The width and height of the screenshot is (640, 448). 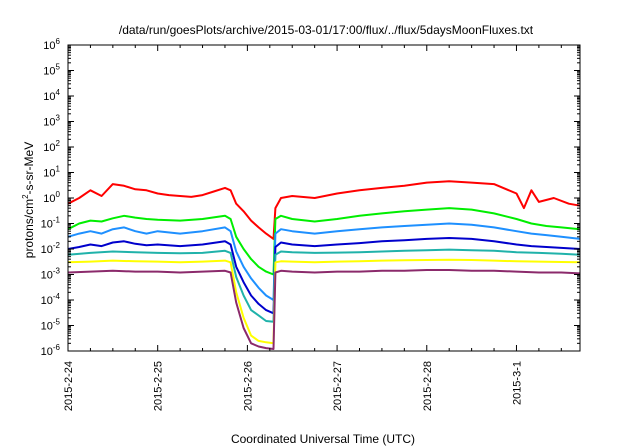 I want to click on y-tick-label: 10⁻¹, so click(x=51, y=223).